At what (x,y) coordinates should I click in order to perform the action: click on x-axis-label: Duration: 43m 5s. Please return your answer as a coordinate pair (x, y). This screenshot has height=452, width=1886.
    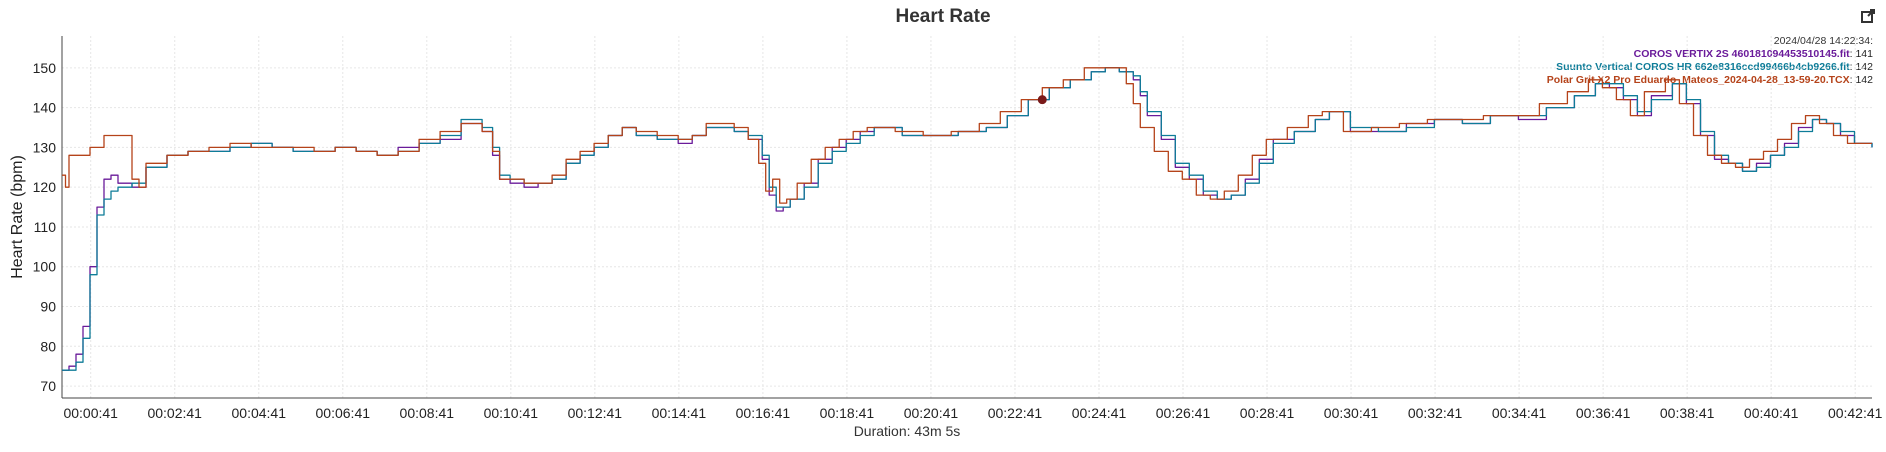
    Looking at the image, I should click on (907, 431).